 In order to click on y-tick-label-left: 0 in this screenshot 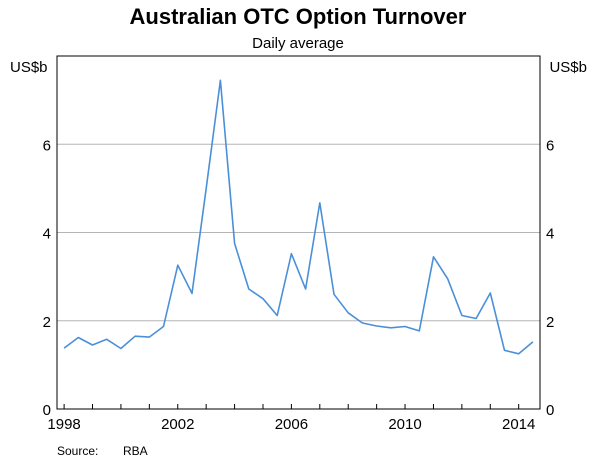, I will do `click(47, 410)`.